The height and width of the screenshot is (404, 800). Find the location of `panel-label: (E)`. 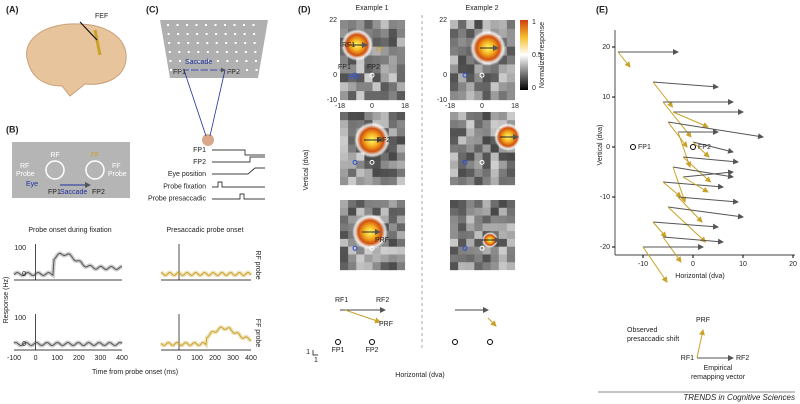

panel-label: (E) is located at coordinates (602, 9).